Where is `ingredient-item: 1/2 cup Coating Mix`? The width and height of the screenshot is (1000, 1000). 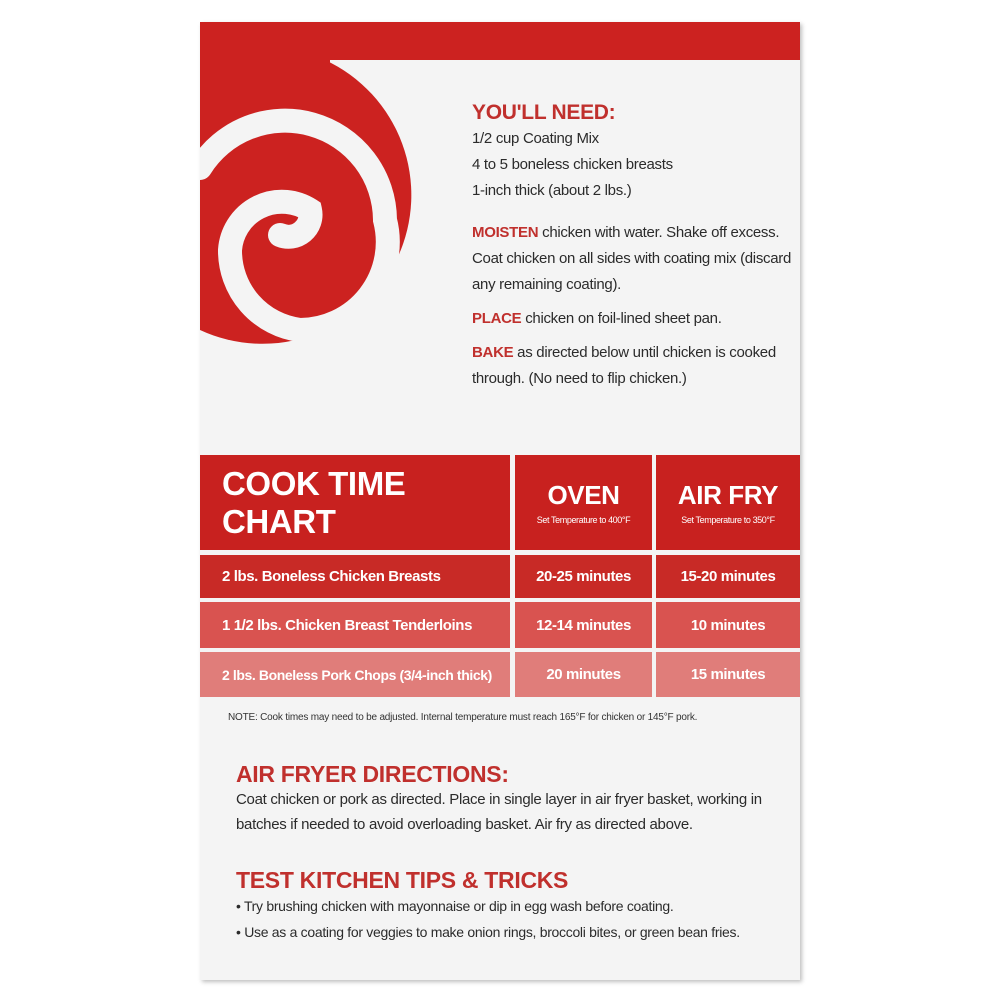
ingredient-item: 1/2 cup Coating Mix is located at coordinates (535, 138).